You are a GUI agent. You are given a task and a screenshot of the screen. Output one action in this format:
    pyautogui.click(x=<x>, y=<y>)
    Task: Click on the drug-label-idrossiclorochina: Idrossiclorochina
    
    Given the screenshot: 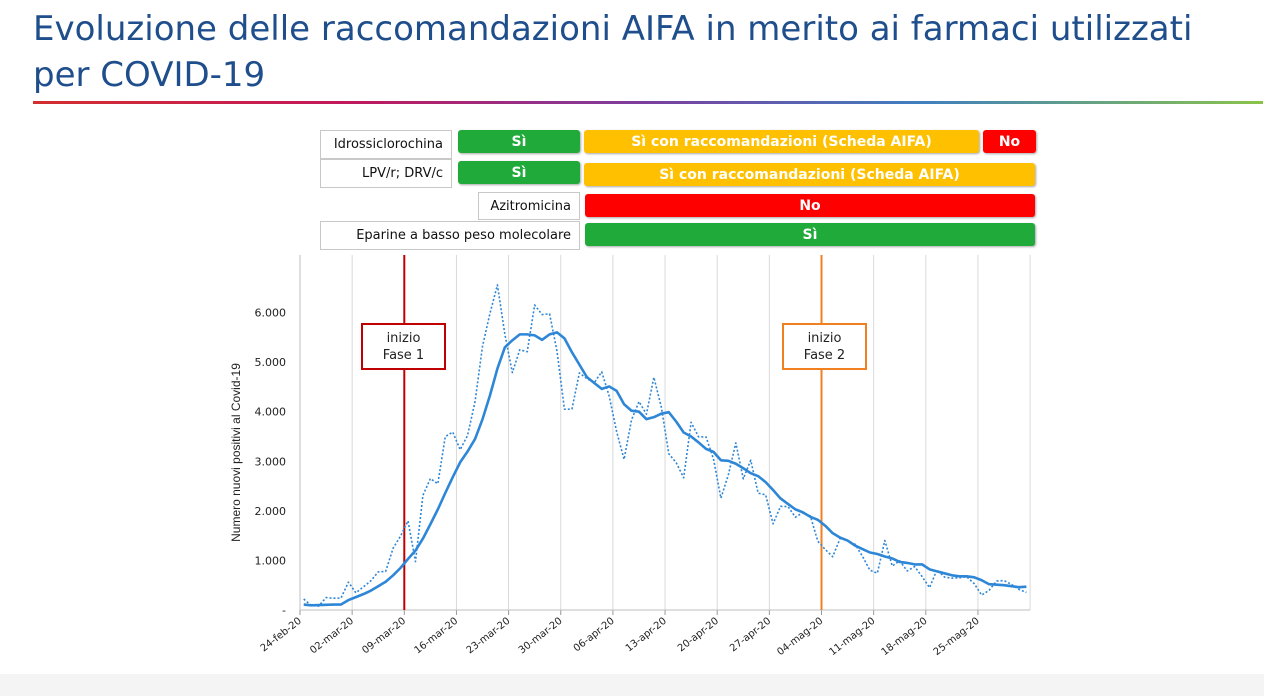 What is the action you would take?
    pyautogui.click(x=386, y=144)
    